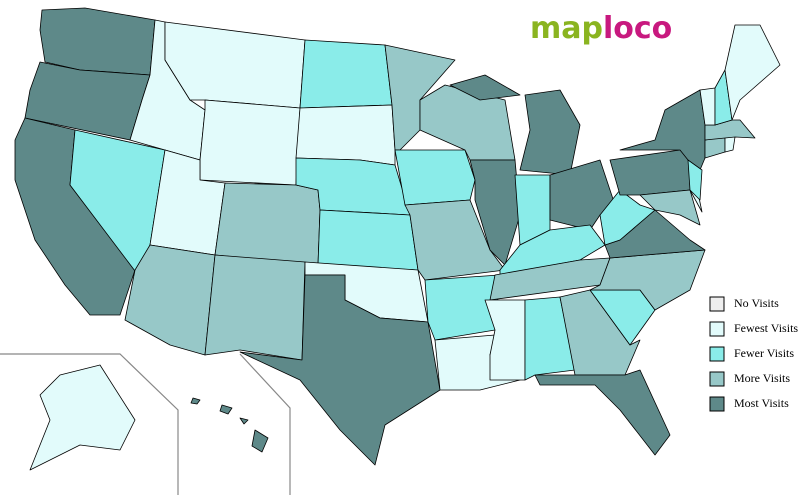 The width and height of the screenshot is (800, 495). Describe the element at coordinates (764, 353) in the screenshot. I see `legend-label: Fewer Visits` at that location.